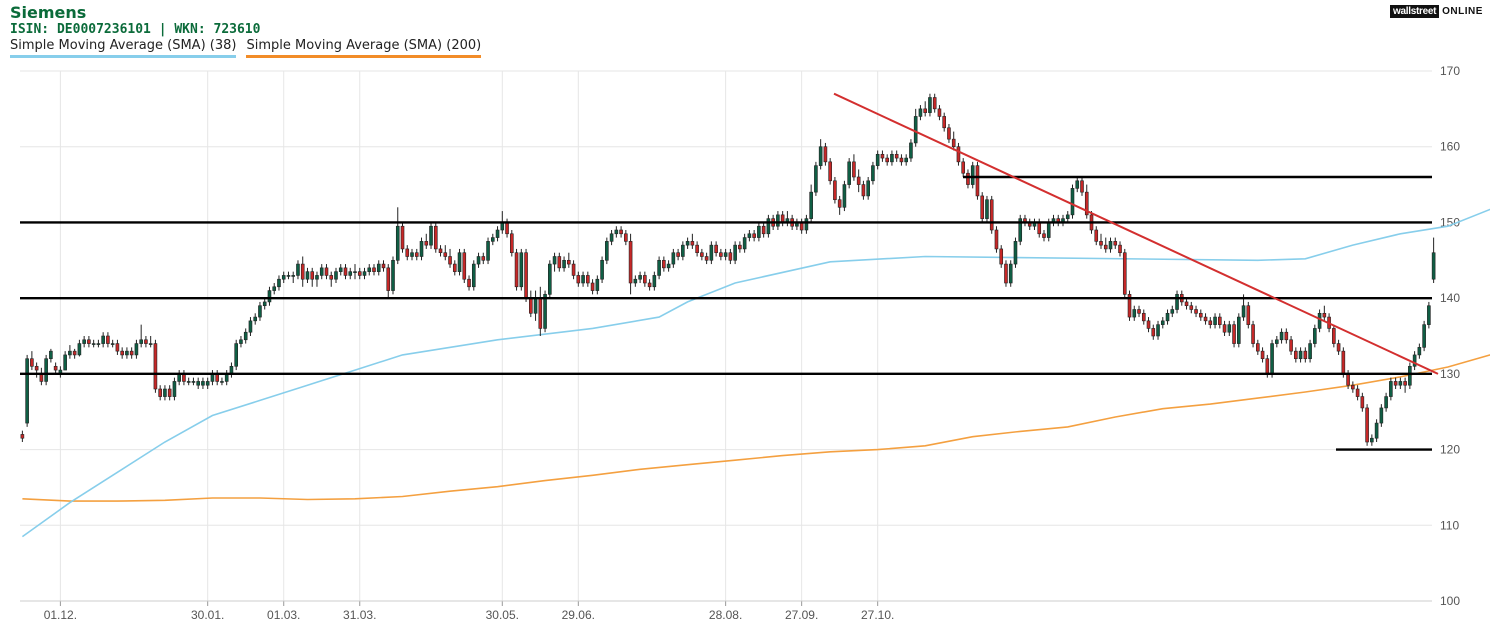  What do you see at coordinates (1450, 450) in the screenshot?
I see `y-tick-label: 120` at bounding box center [1450, 450].